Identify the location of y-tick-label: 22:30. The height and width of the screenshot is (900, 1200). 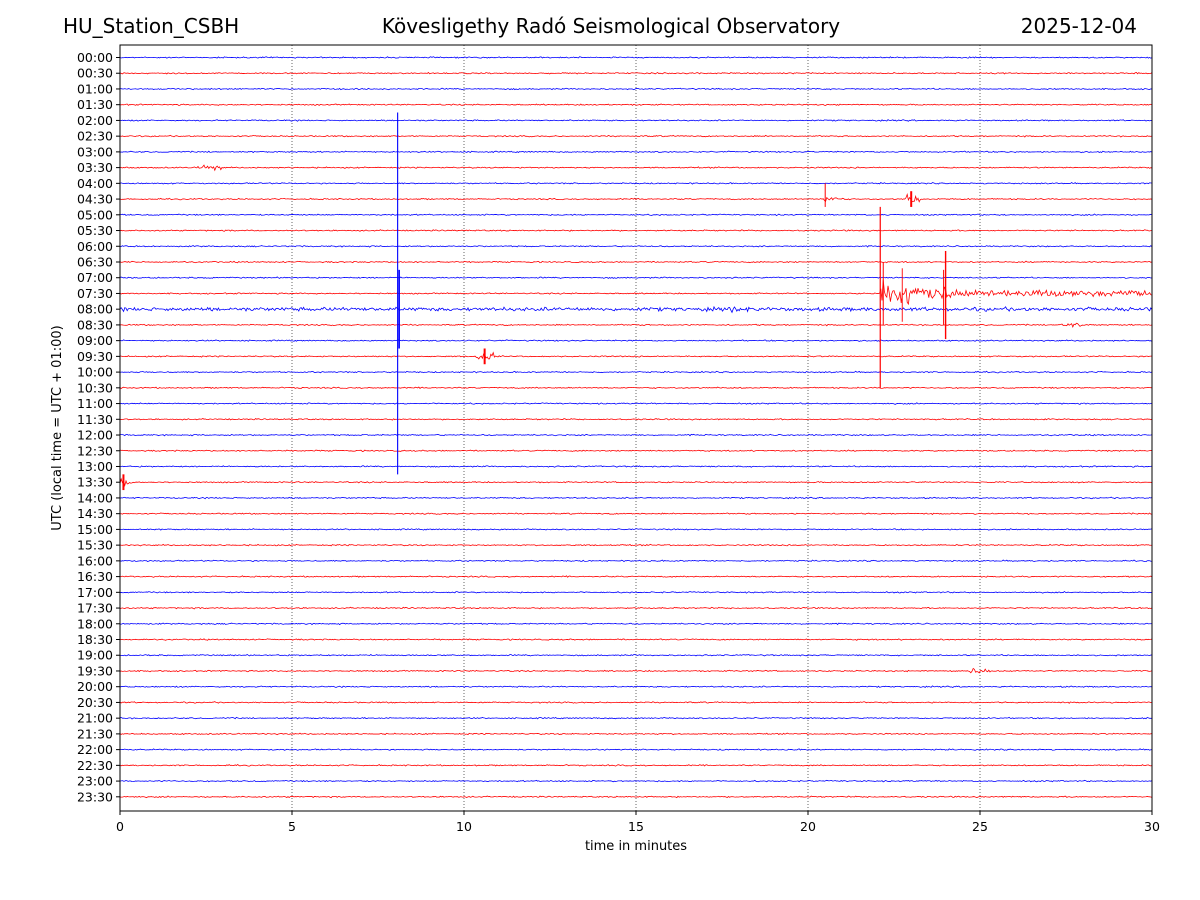
(95, 765).